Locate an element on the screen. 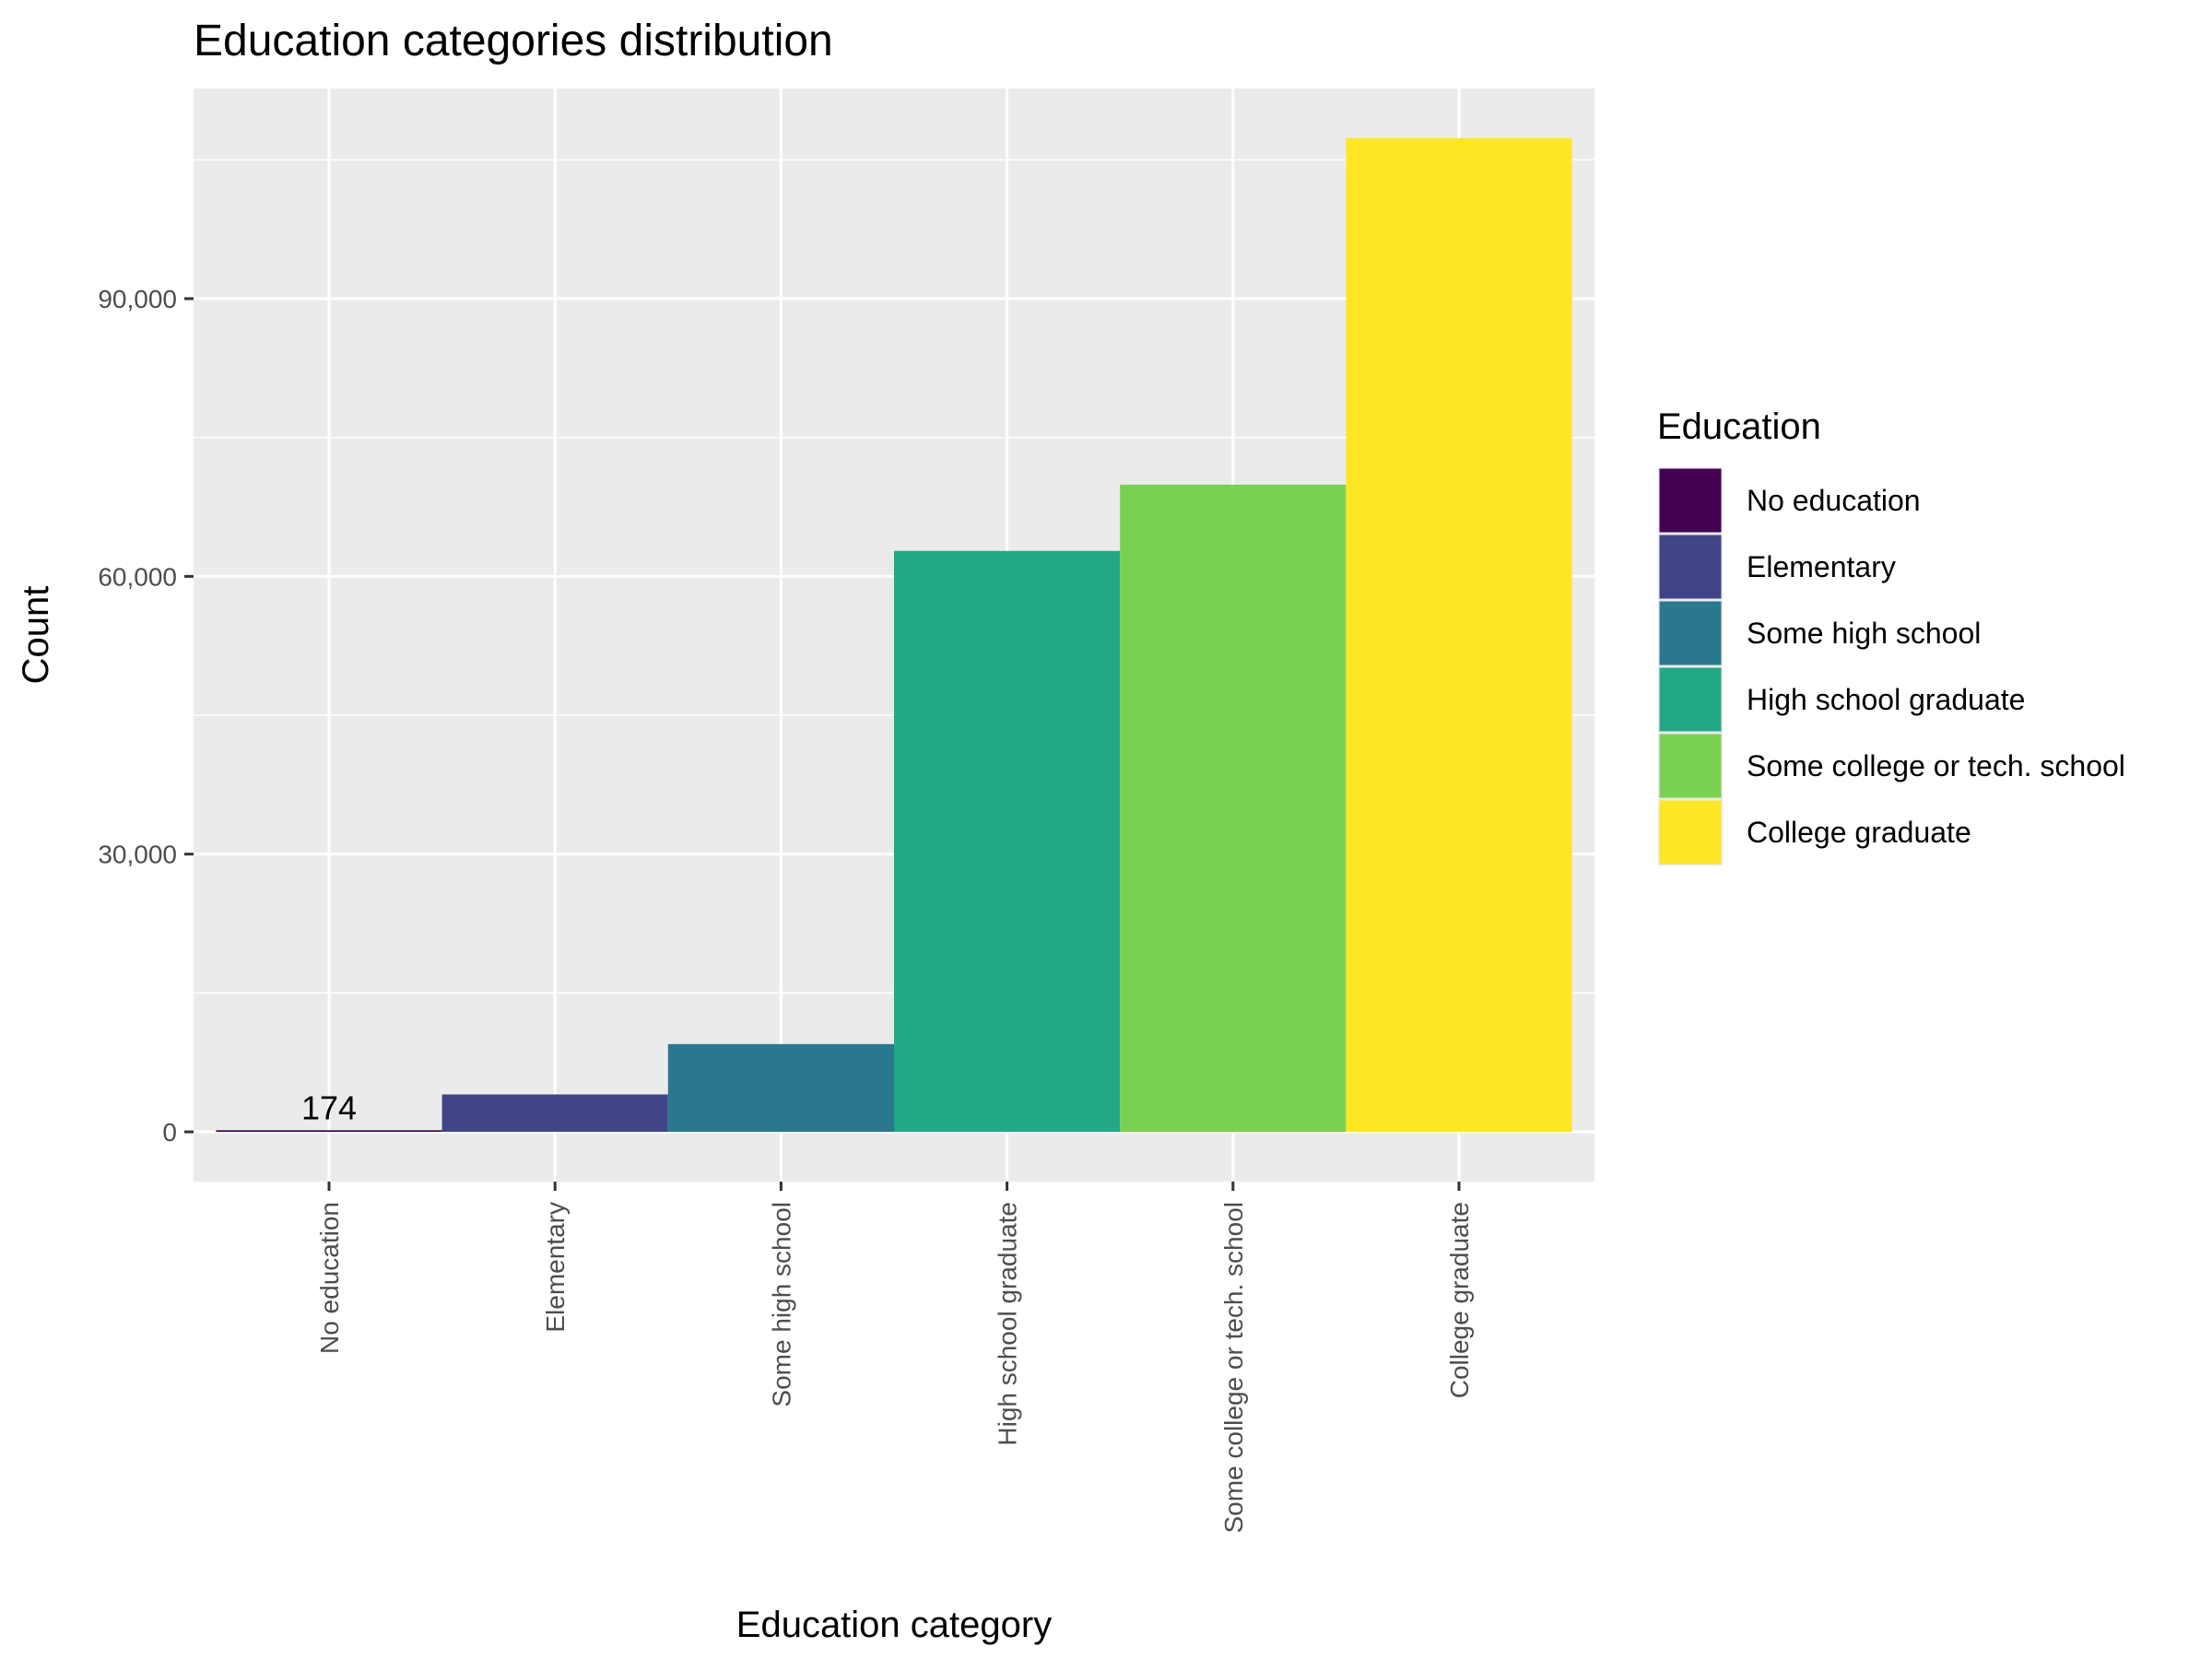 The image size is (2212, 1659). y-tick-label: 30,000 is located at coordinates (137, 855).